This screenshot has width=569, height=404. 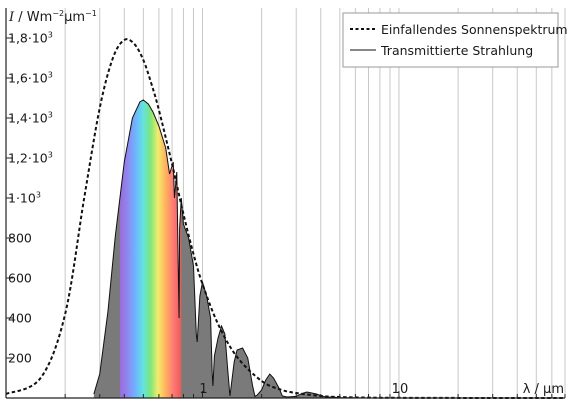 I want to click on y-axis-title: I / Wm−2µm−1, so click(x=52, y=17).